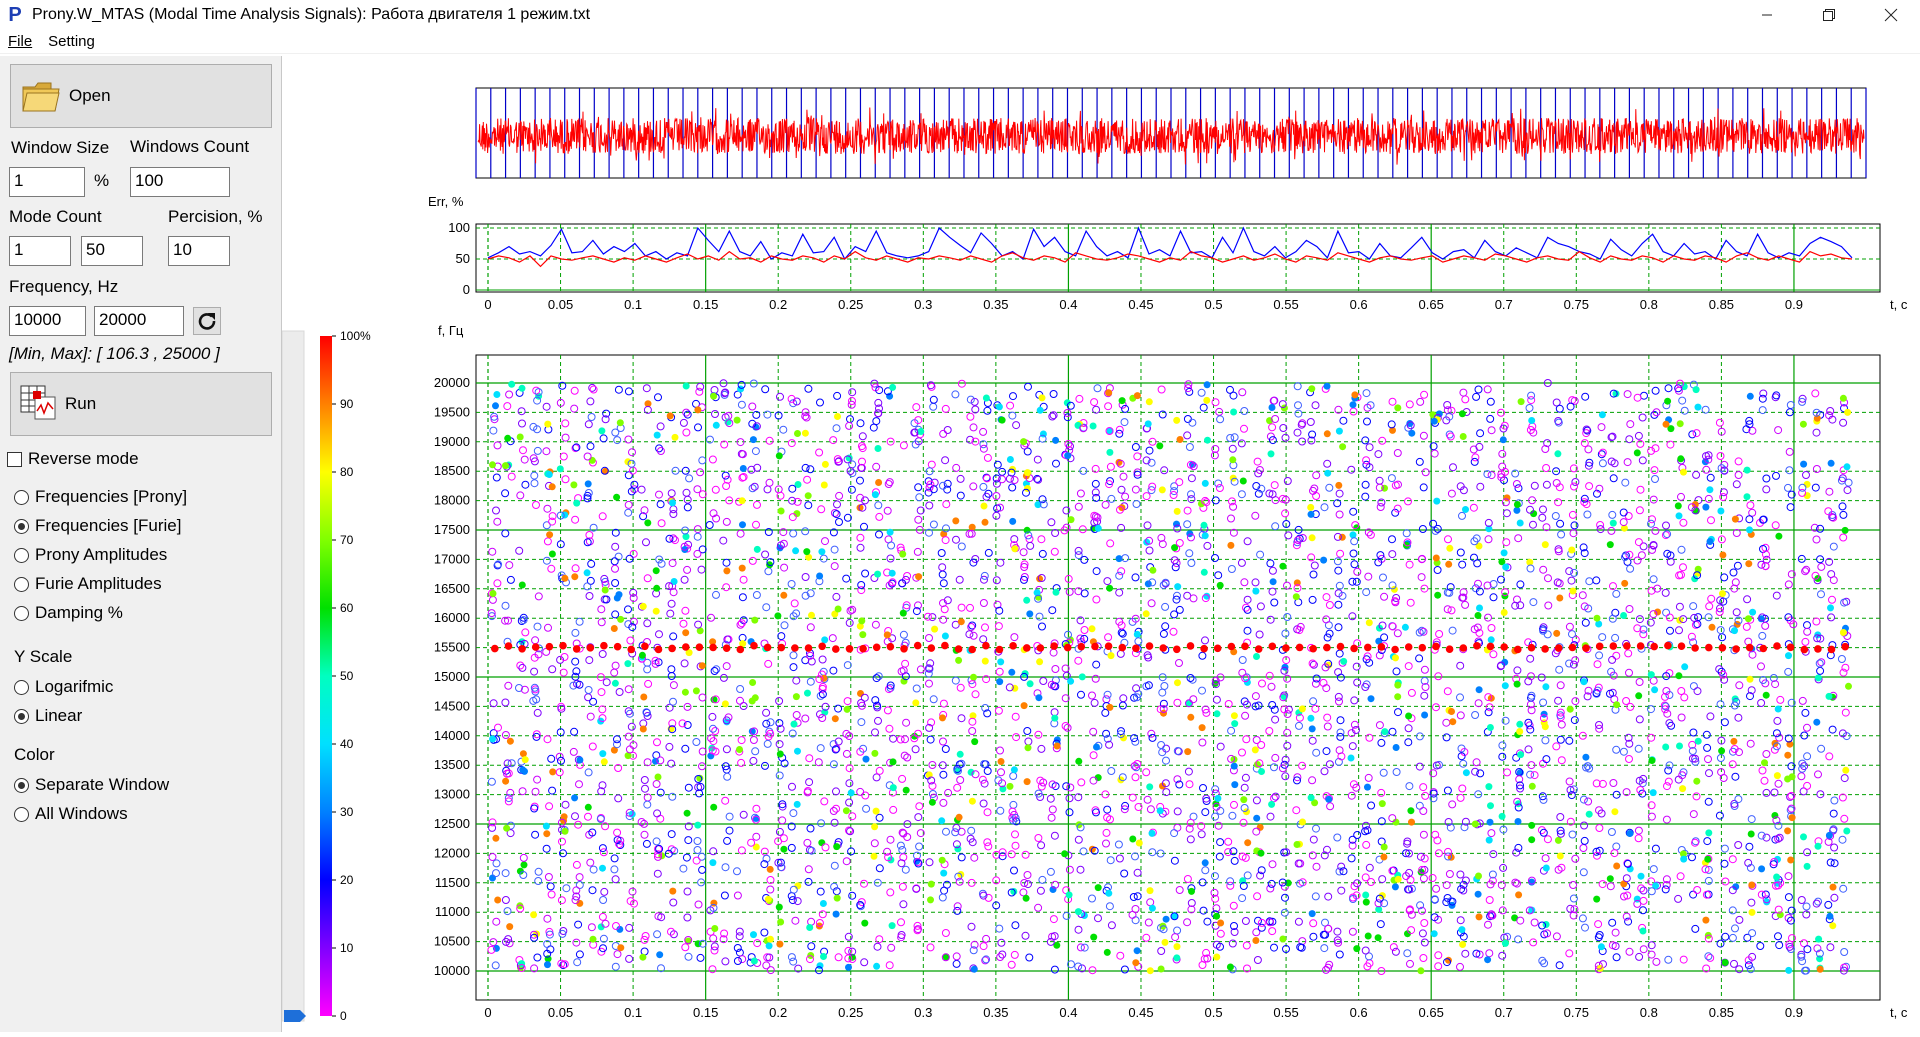  I want to click on display-mode-option: Frequencies [Furie], so click(97, 526).